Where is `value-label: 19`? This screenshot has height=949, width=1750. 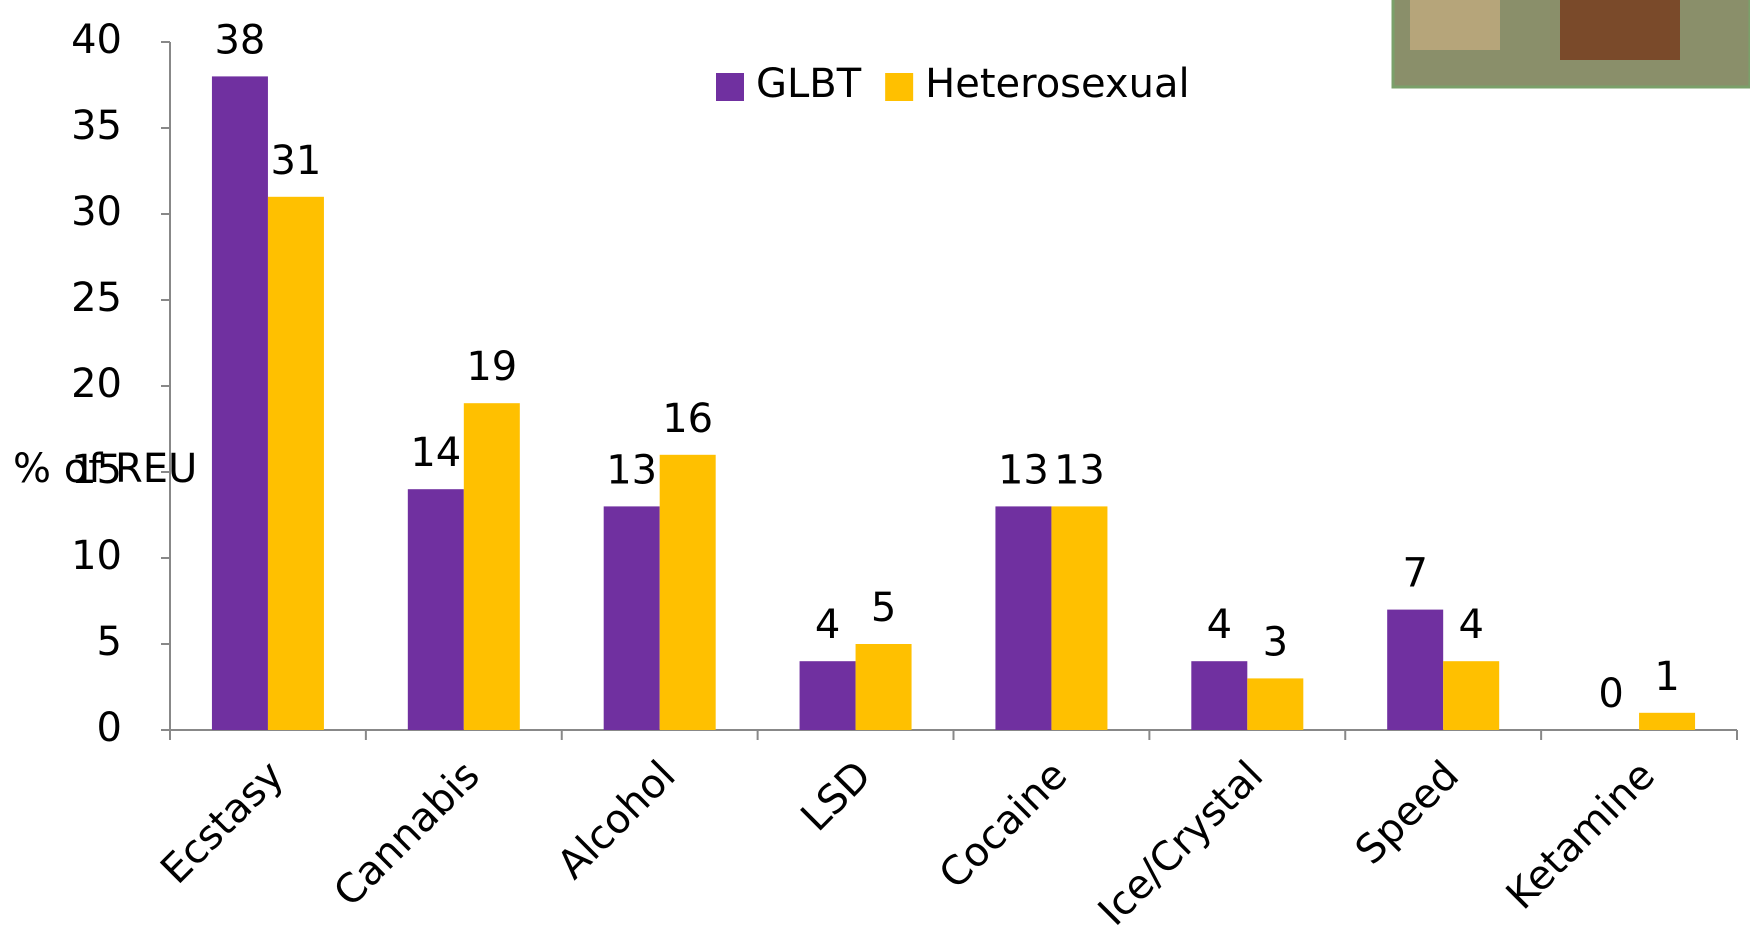 value-label: 19 is located at coordinates (491, 367).